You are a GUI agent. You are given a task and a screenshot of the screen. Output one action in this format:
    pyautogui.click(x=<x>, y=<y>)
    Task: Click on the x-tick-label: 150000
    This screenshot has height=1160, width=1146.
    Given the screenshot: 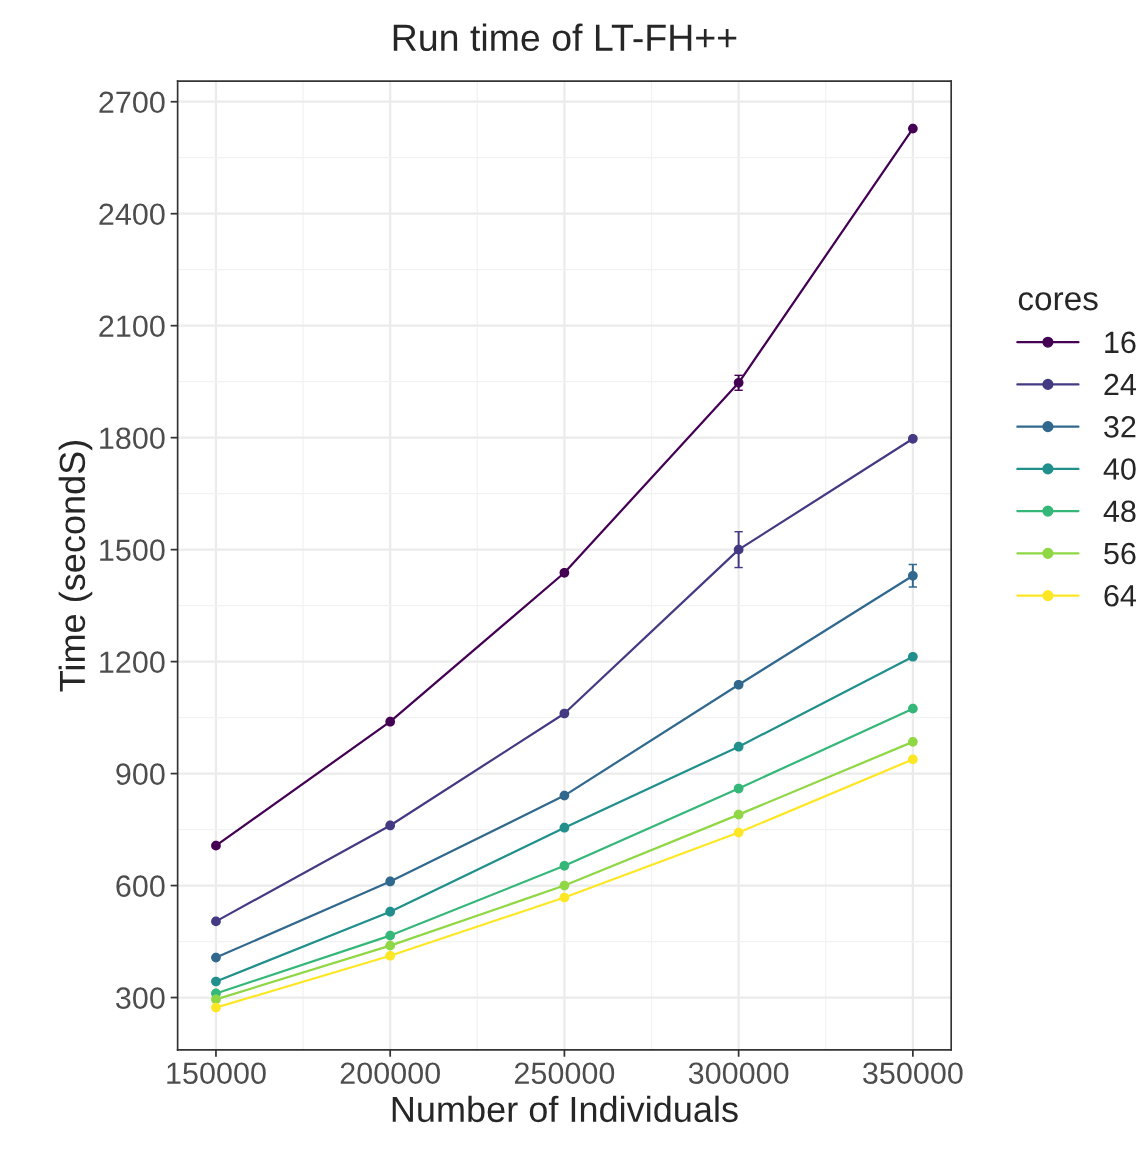 What is the action you would take?
    pyautogui.click(x=216, y=1073)
    